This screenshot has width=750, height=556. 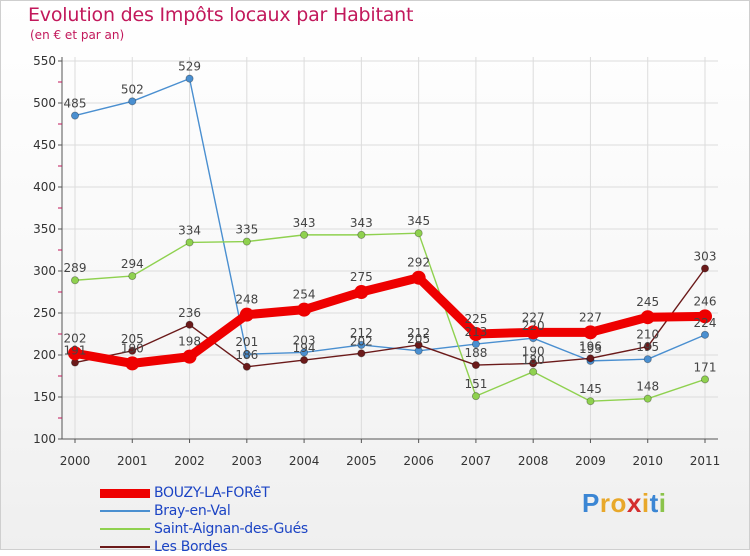 I want to click on legend-item: Les Bordes, so click(x=250, y=547).